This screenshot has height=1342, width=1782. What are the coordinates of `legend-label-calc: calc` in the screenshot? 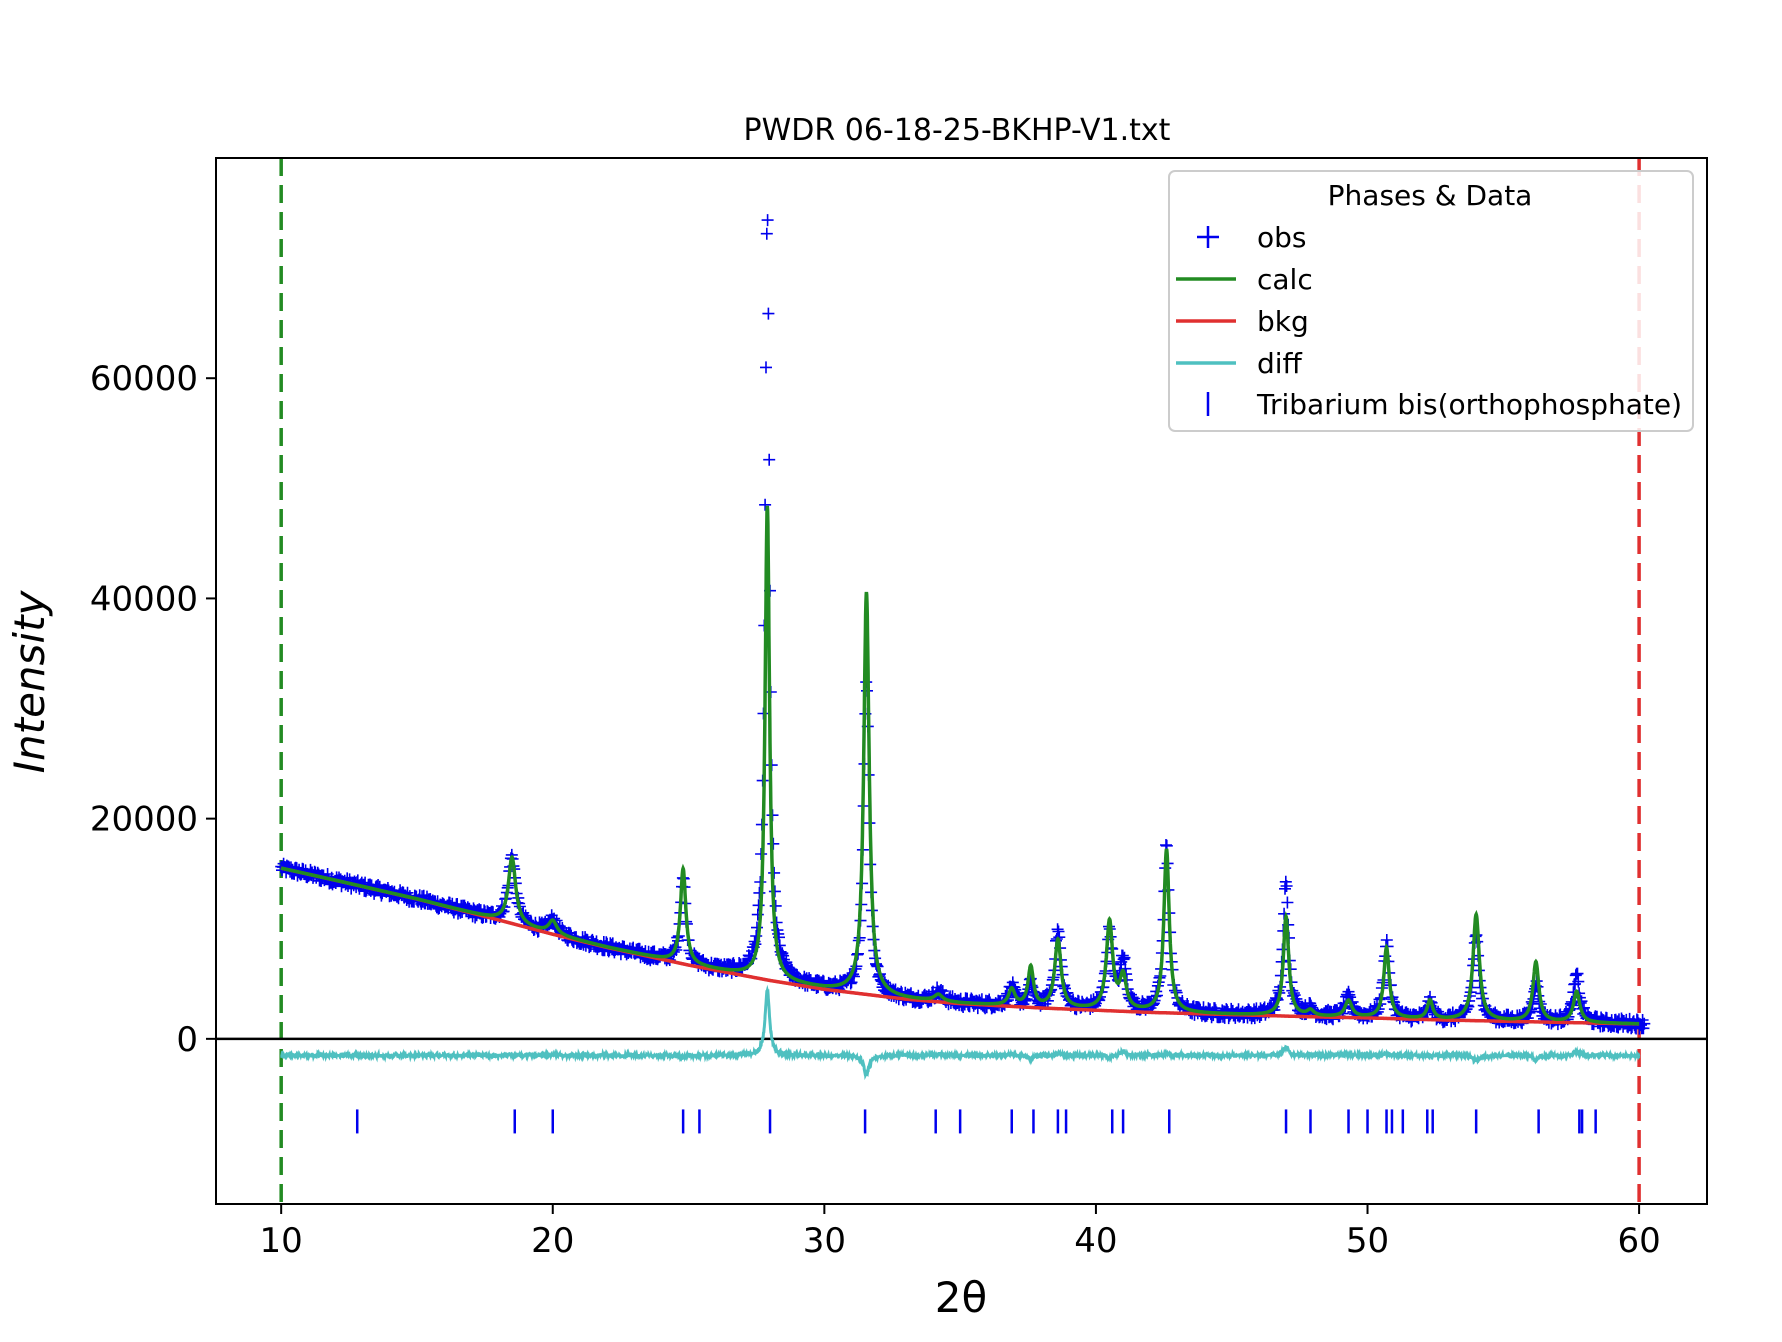 It's located at (1285, 279).